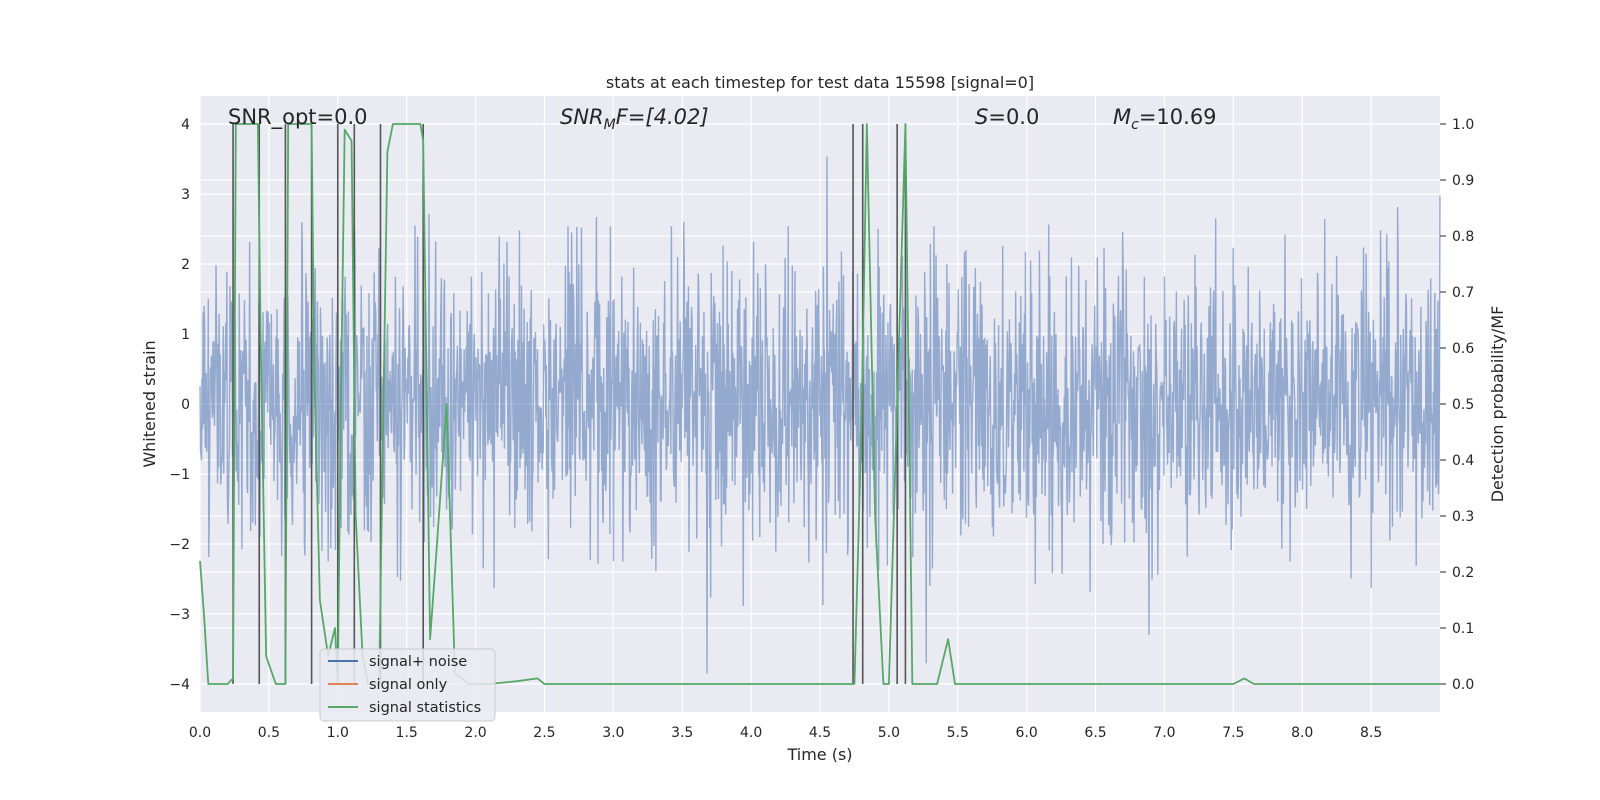  I want to click on legend-label-signal-only: signal only, so click(408, 685).